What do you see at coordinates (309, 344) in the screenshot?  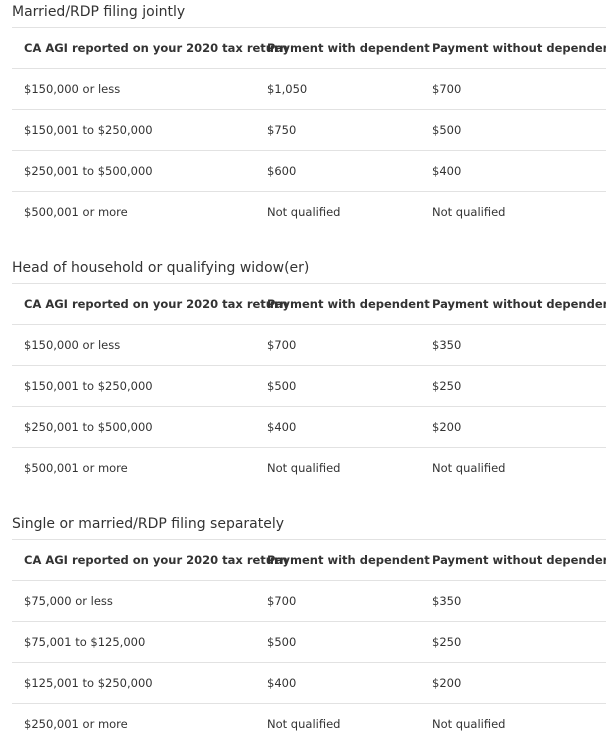 I see `table-row: $150,000 or less $700 $350` at bounding box center [309, 344].